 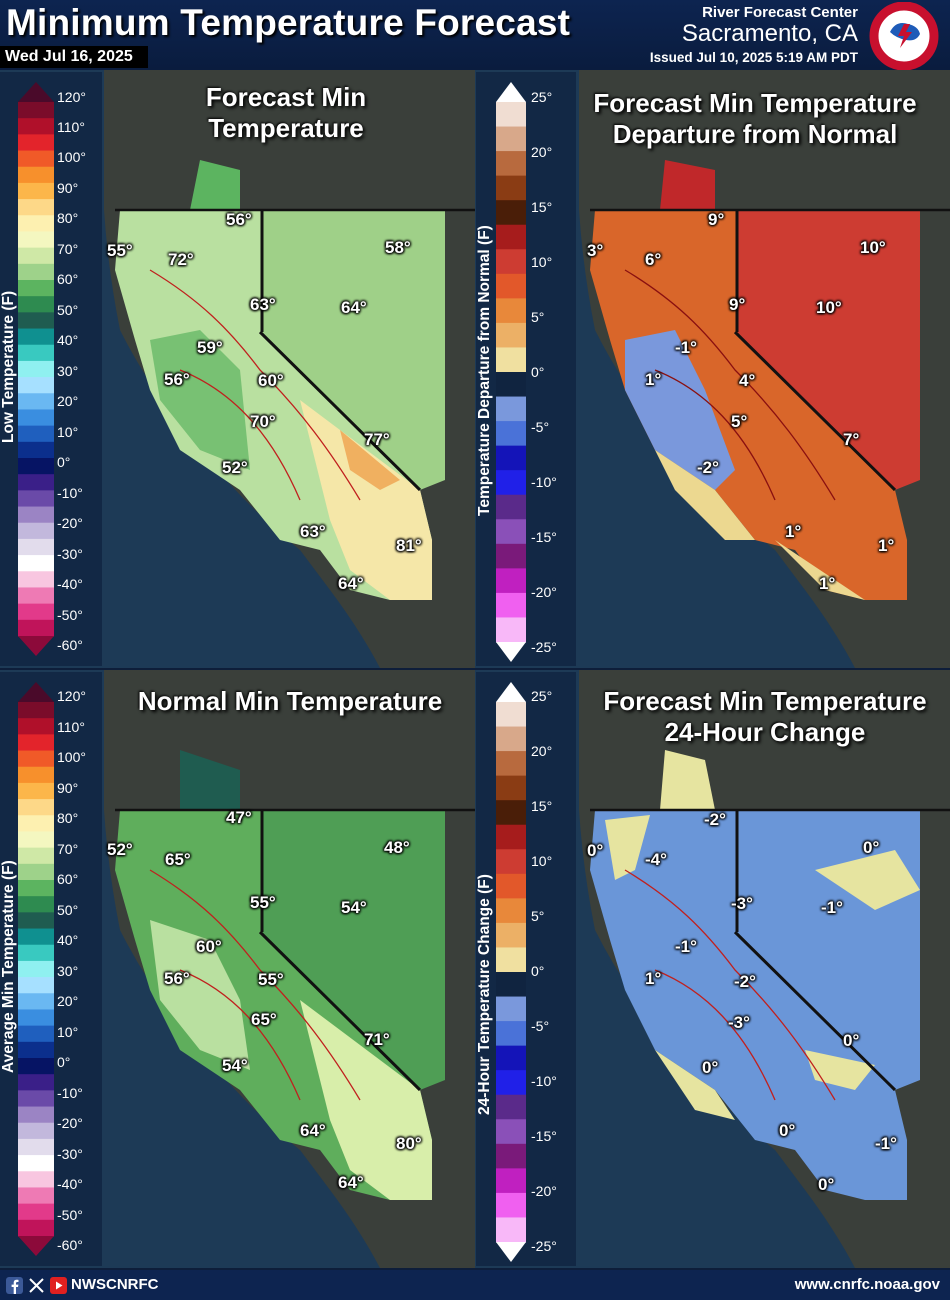 I want to click on facebook-icon, so click(x=14, y=1285).